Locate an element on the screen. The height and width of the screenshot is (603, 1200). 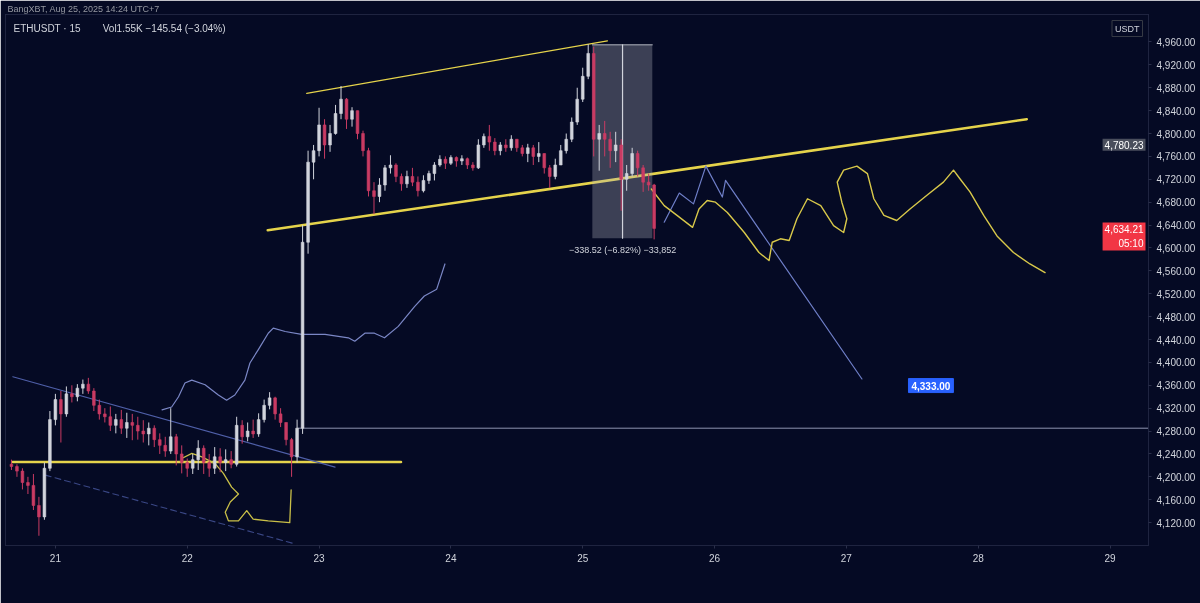
x-tick-label: 22 is located at coordinates (187, 558).